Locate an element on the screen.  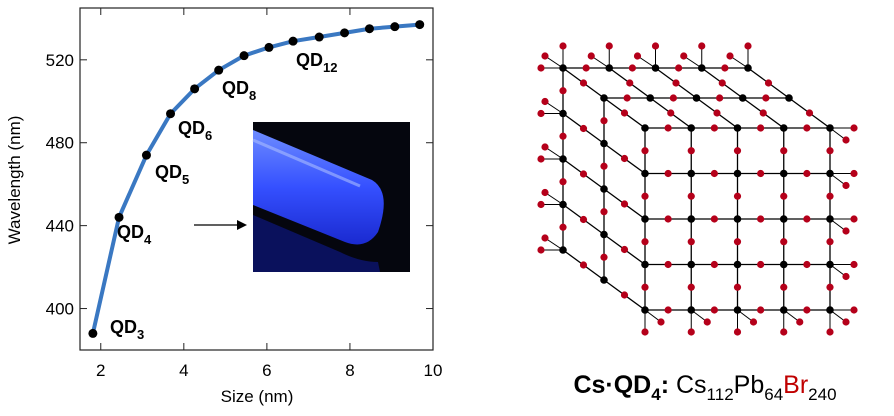
annotation: QD8 is located at coordinates (239, 90).